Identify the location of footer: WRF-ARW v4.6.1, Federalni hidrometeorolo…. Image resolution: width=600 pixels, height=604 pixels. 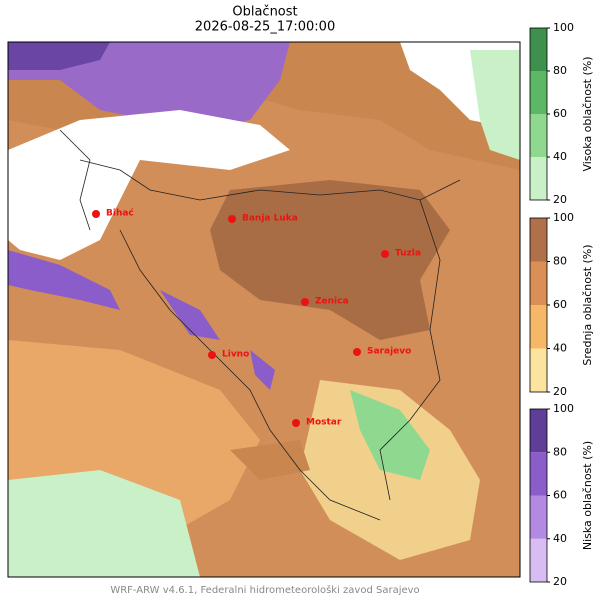
(264, 590).